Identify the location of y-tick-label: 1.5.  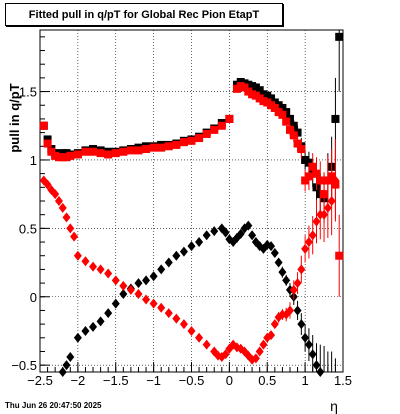
(28, 92).